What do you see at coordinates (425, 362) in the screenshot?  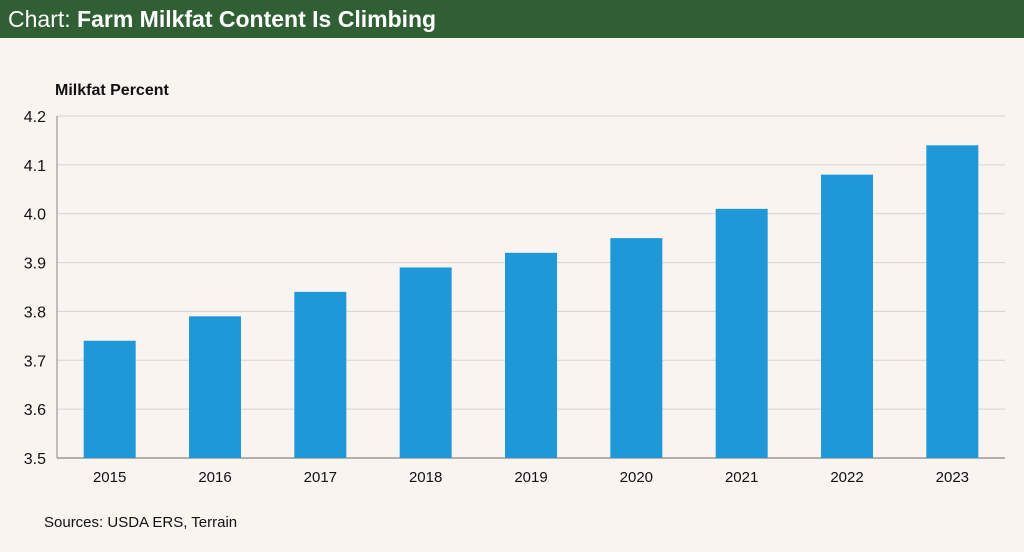 I see `bar-2018` at bounding box center [425, 362].